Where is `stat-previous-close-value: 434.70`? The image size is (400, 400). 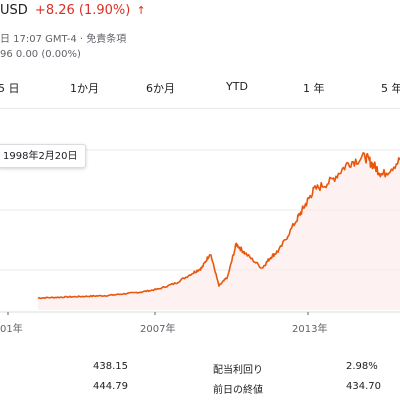
stat-previous-close-value: 434.70 is located at coordinates (363, 386).